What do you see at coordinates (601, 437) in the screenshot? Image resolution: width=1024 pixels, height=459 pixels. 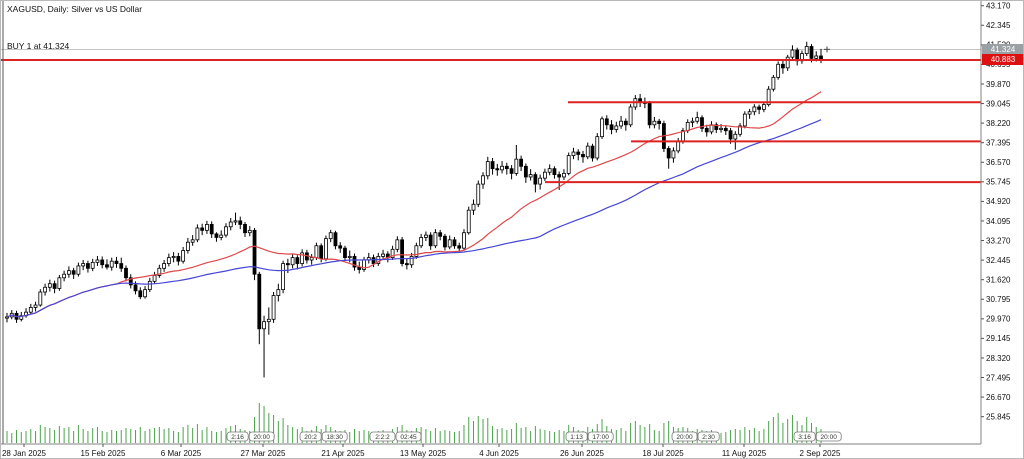 I see `time-tag-text: 17:00` at bounding box center [601, 437].